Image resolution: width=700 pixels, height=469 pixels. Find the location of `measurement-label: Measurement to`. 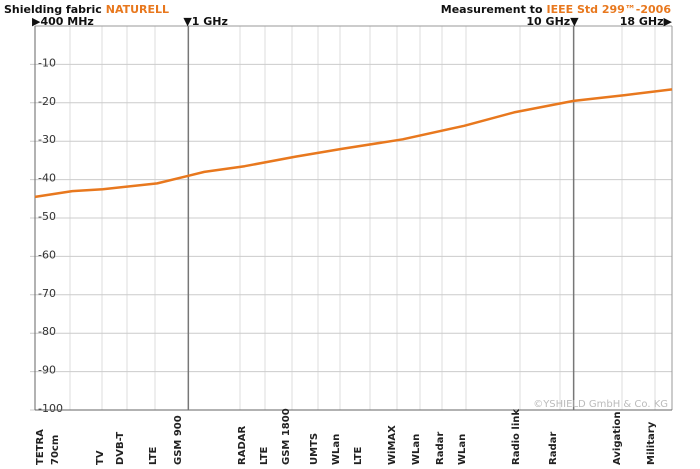

measurement-label: Measurement to is located at coordinates (492, 9).